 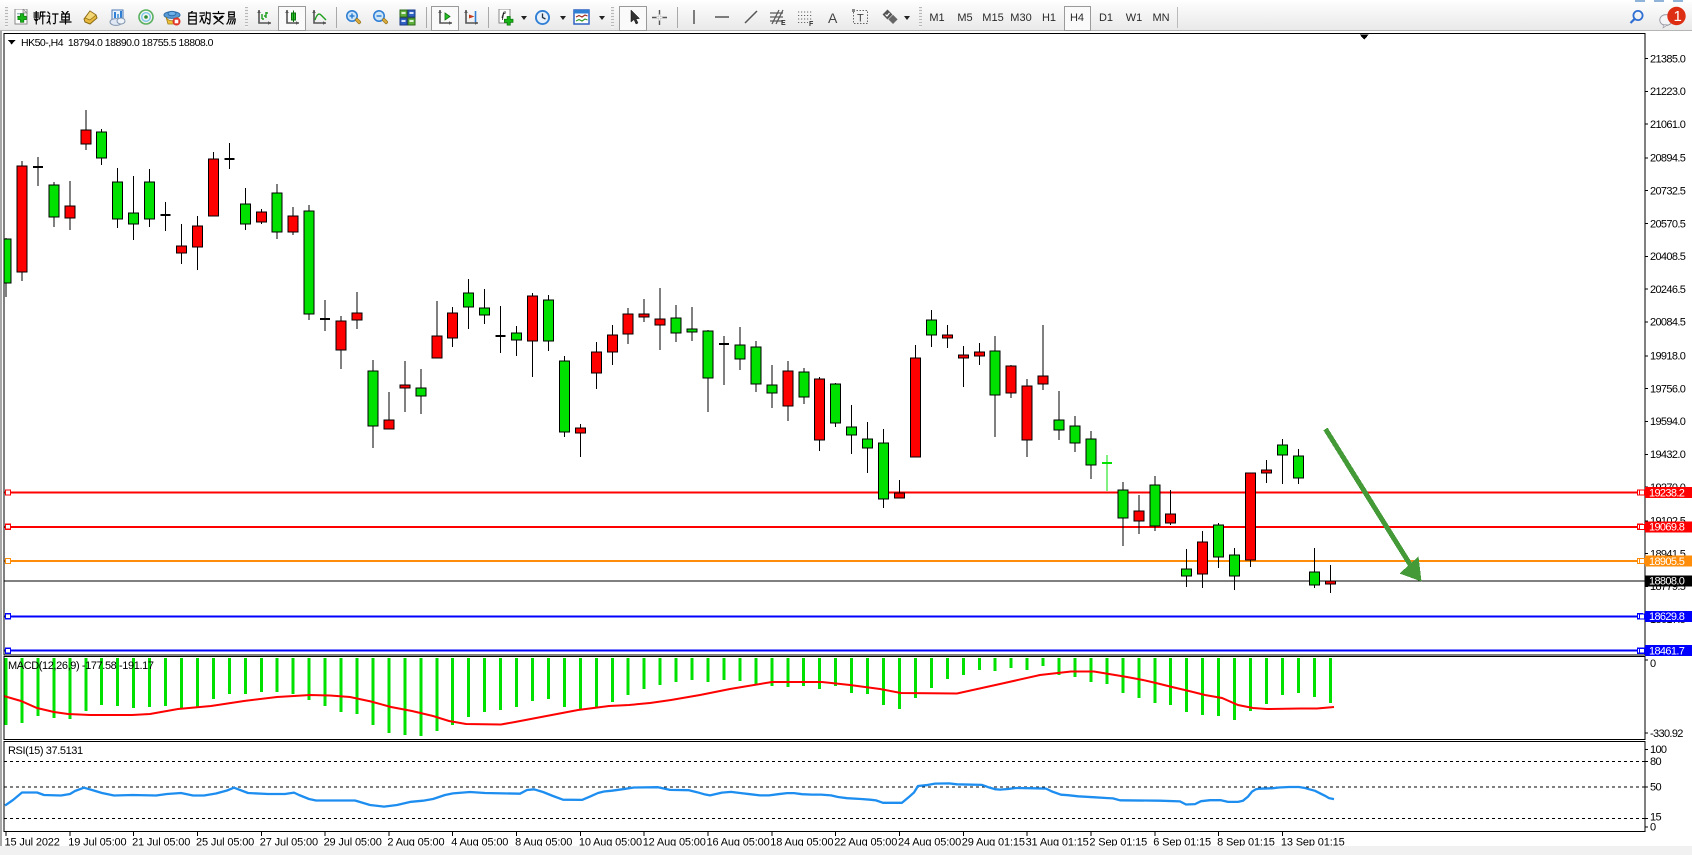 I want to click on svg-text: 24 Aug 05:00, so click(x=929, y=843).